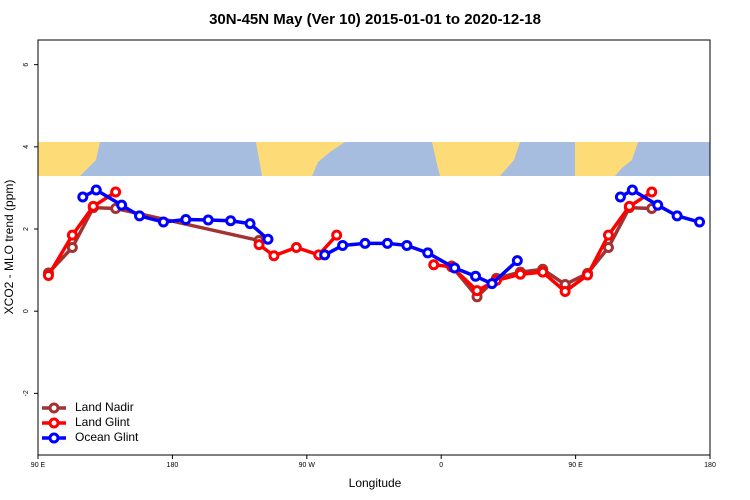 The height and width of the screenshot is (500, 750). What do you see at coordinates (26, 147) in the screenshot?
I see `y-tick-label: 4` at bounding box center [26, 147].